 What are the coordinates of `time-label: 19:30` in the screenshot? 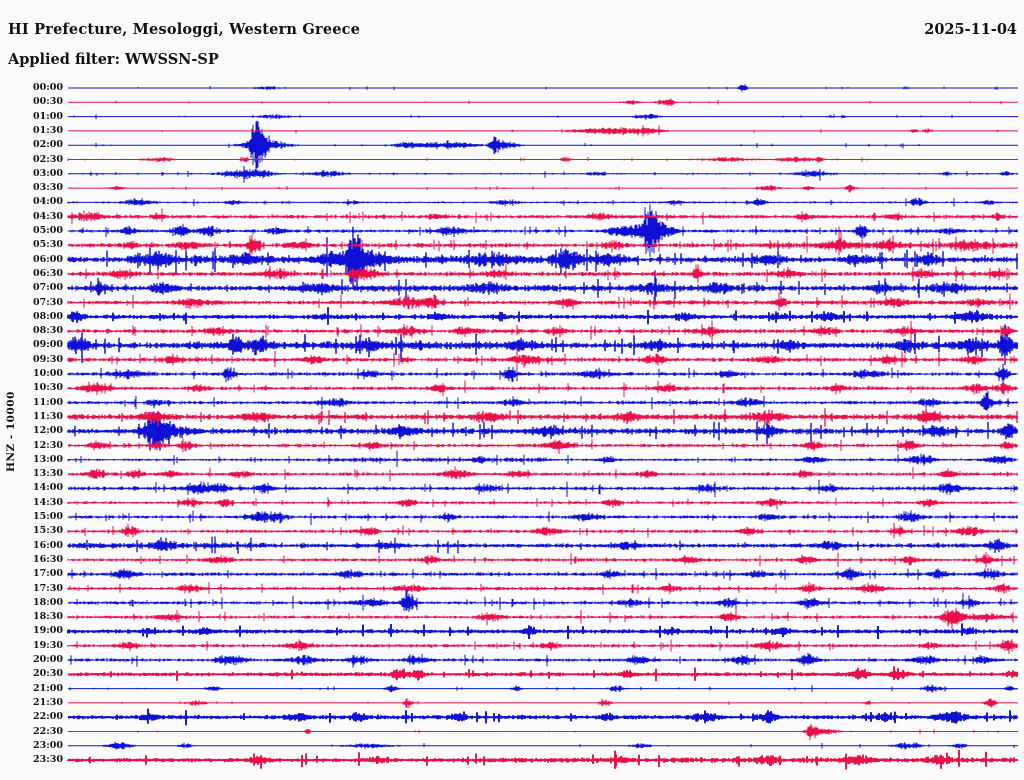 It's located at (48, 645).